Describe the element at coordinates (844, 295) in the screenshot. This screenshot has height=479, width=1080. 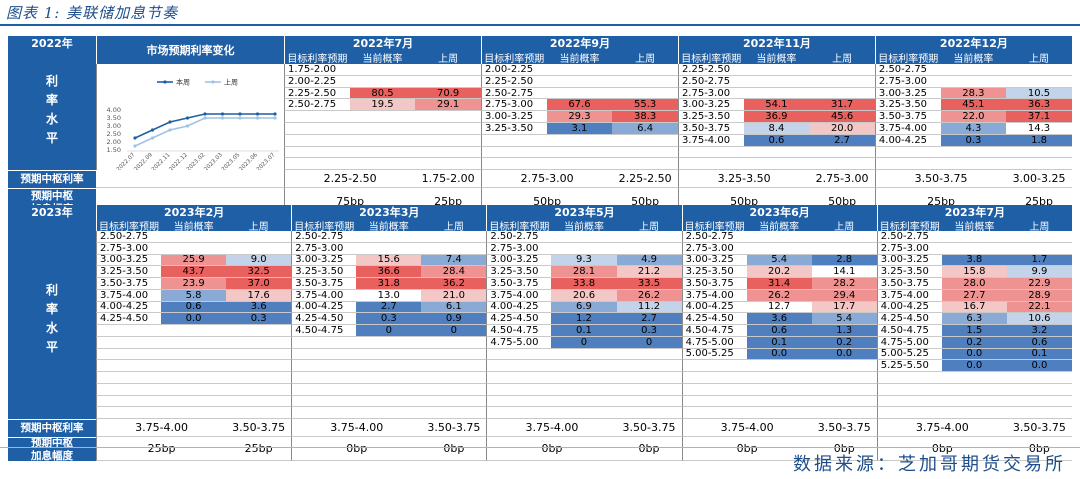
I see `last-week-probability: 29.4` at that location.